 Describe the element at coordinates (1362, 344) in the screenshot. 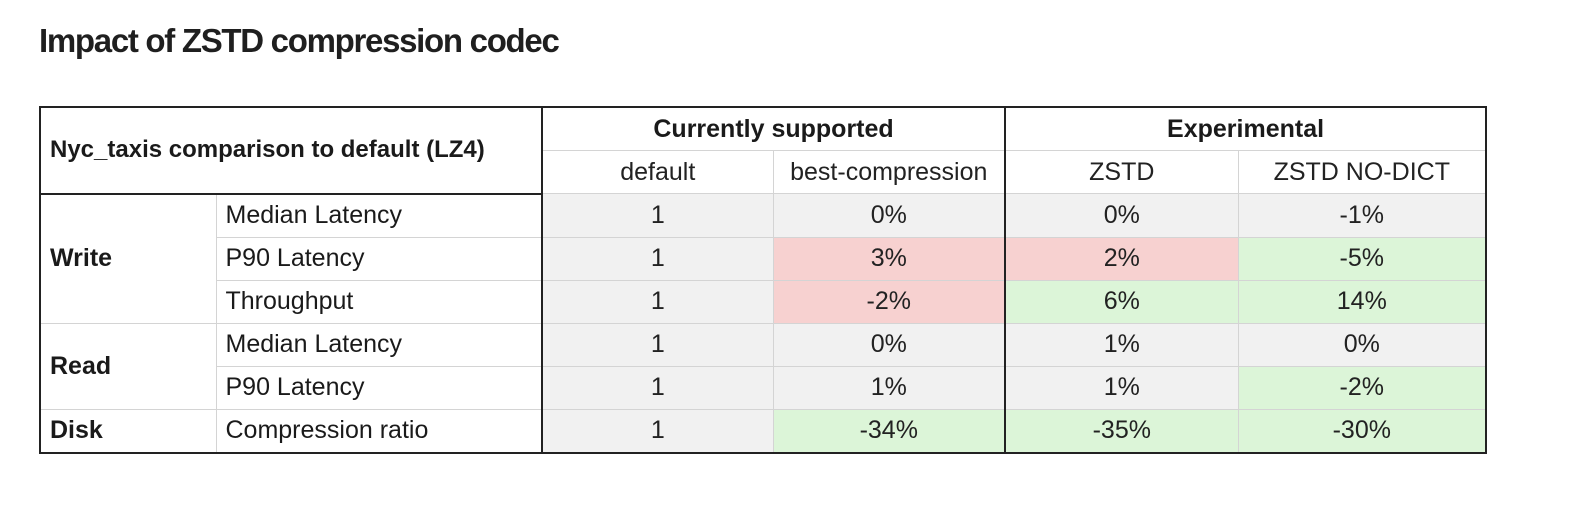

I see `value-cell-zstd-no-dict: 0%` at that location.